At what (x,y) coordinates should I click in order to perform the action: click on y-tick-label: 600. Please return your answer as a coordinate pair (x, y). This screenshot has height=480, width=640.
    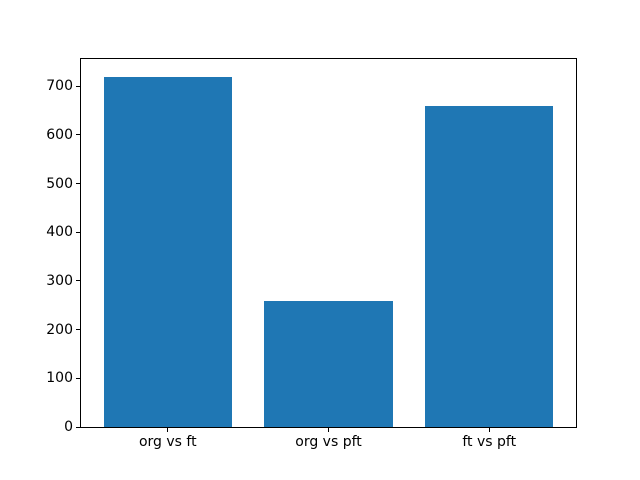
    Looking at the image, I should click on (59, 134).